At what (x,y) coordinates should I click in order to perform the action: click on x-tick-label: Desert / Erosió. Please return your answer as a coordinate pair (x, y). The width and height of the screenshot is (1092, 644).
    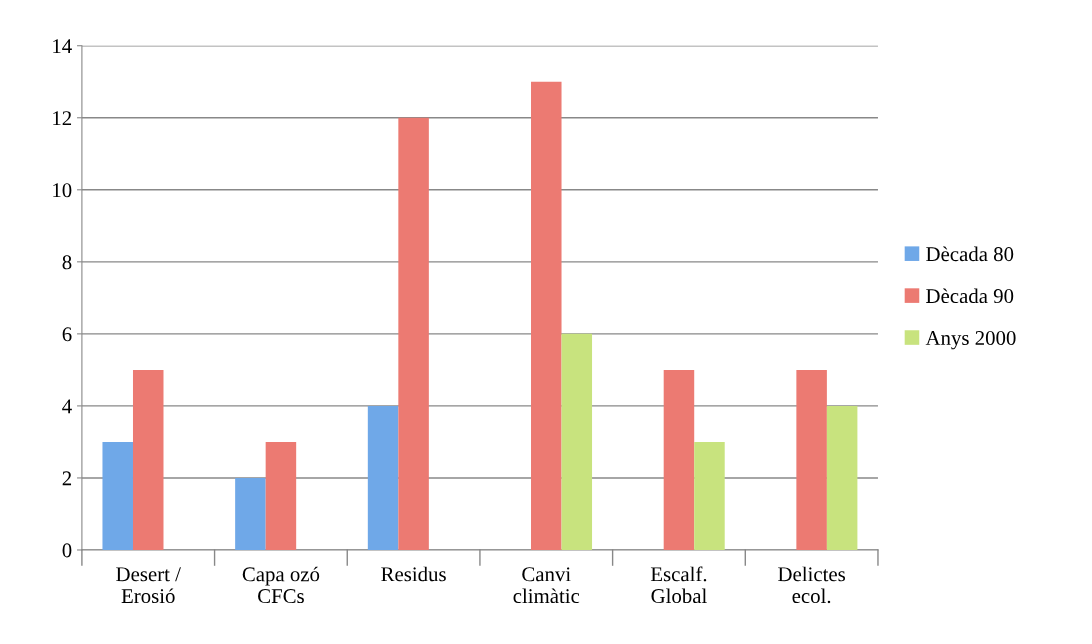
    Looking at the image, I should click on (148, 585).